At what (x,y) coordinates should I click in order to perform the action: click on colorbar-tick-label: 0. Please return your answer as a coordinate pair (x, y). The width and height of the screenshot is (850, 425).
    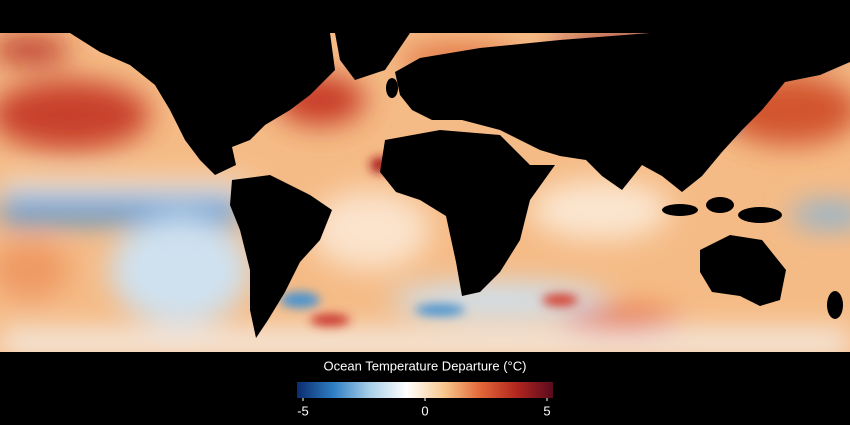
    Looking at the image, I should click on (424, 410).